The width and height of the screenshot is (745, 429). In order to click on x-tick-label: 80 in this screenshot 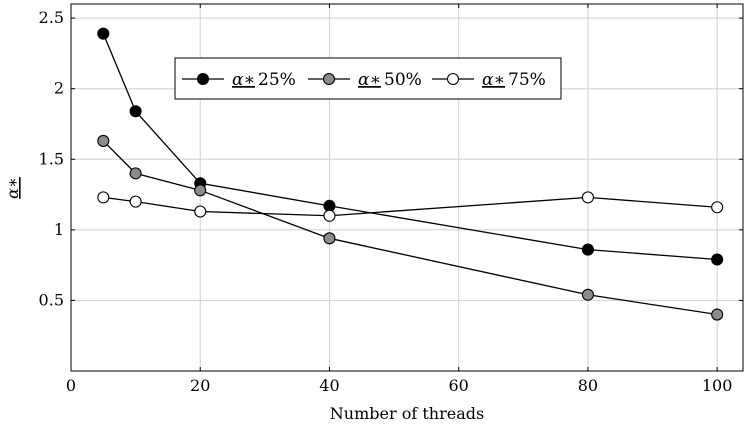, I will do `click(588, 385)`.